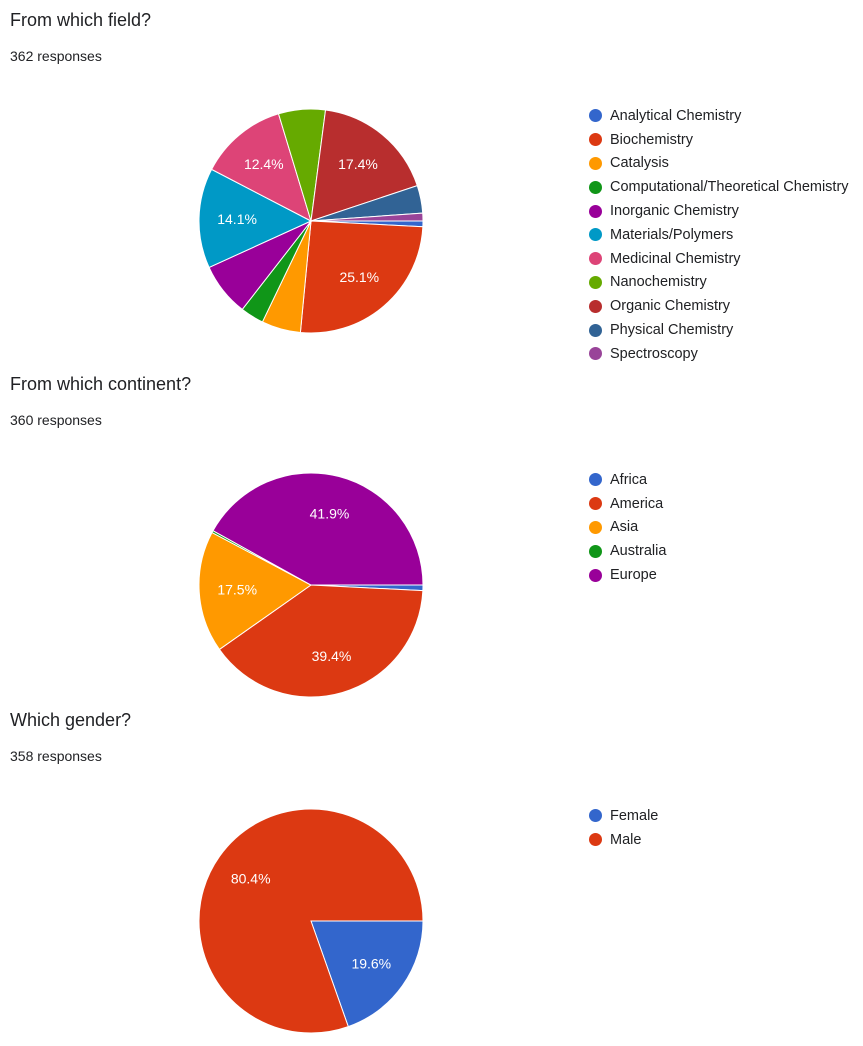 This screenshot has width=863, height=1046. I want to click on legend-label: Asia, so click(624, 527).